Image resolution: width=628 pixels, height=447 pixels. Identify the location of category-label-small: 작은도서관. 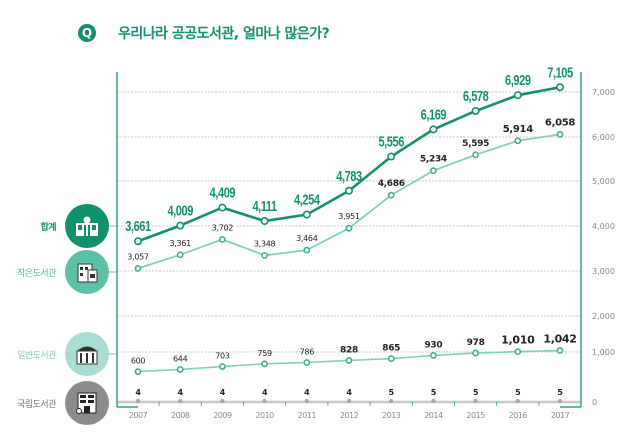
(36, 274).